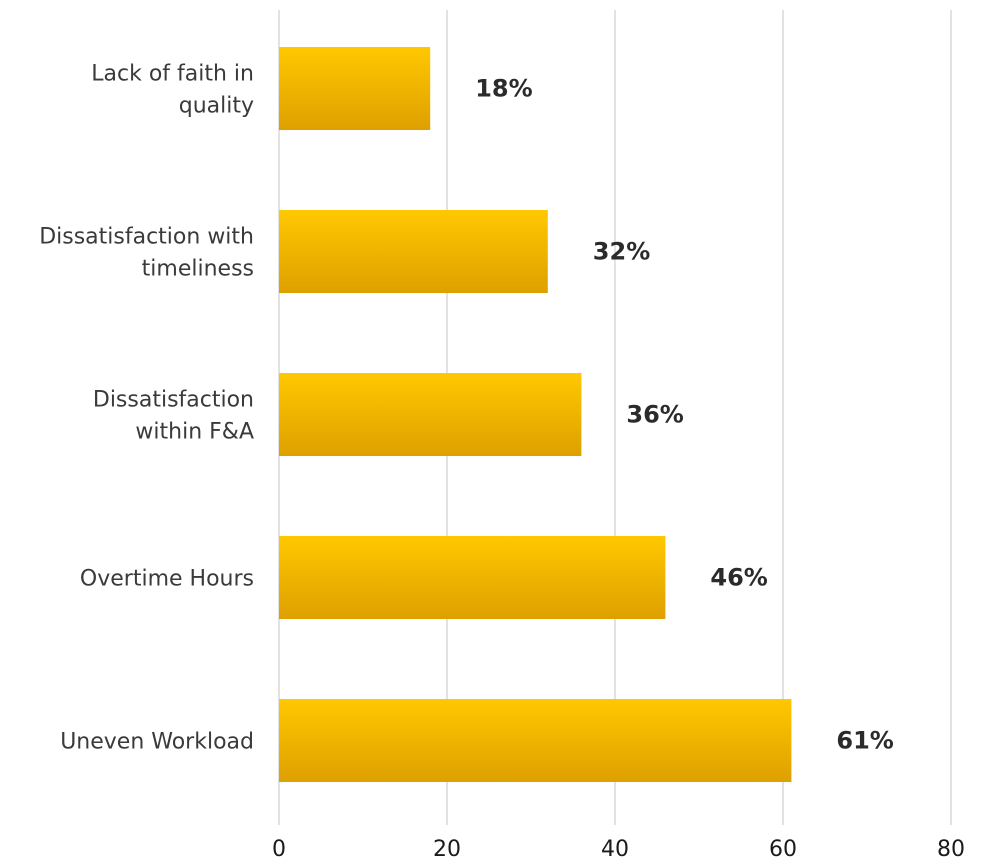  Describe the element at coordinates (738, 578) in the screenshot. I see `data-label: 46%` at that location.